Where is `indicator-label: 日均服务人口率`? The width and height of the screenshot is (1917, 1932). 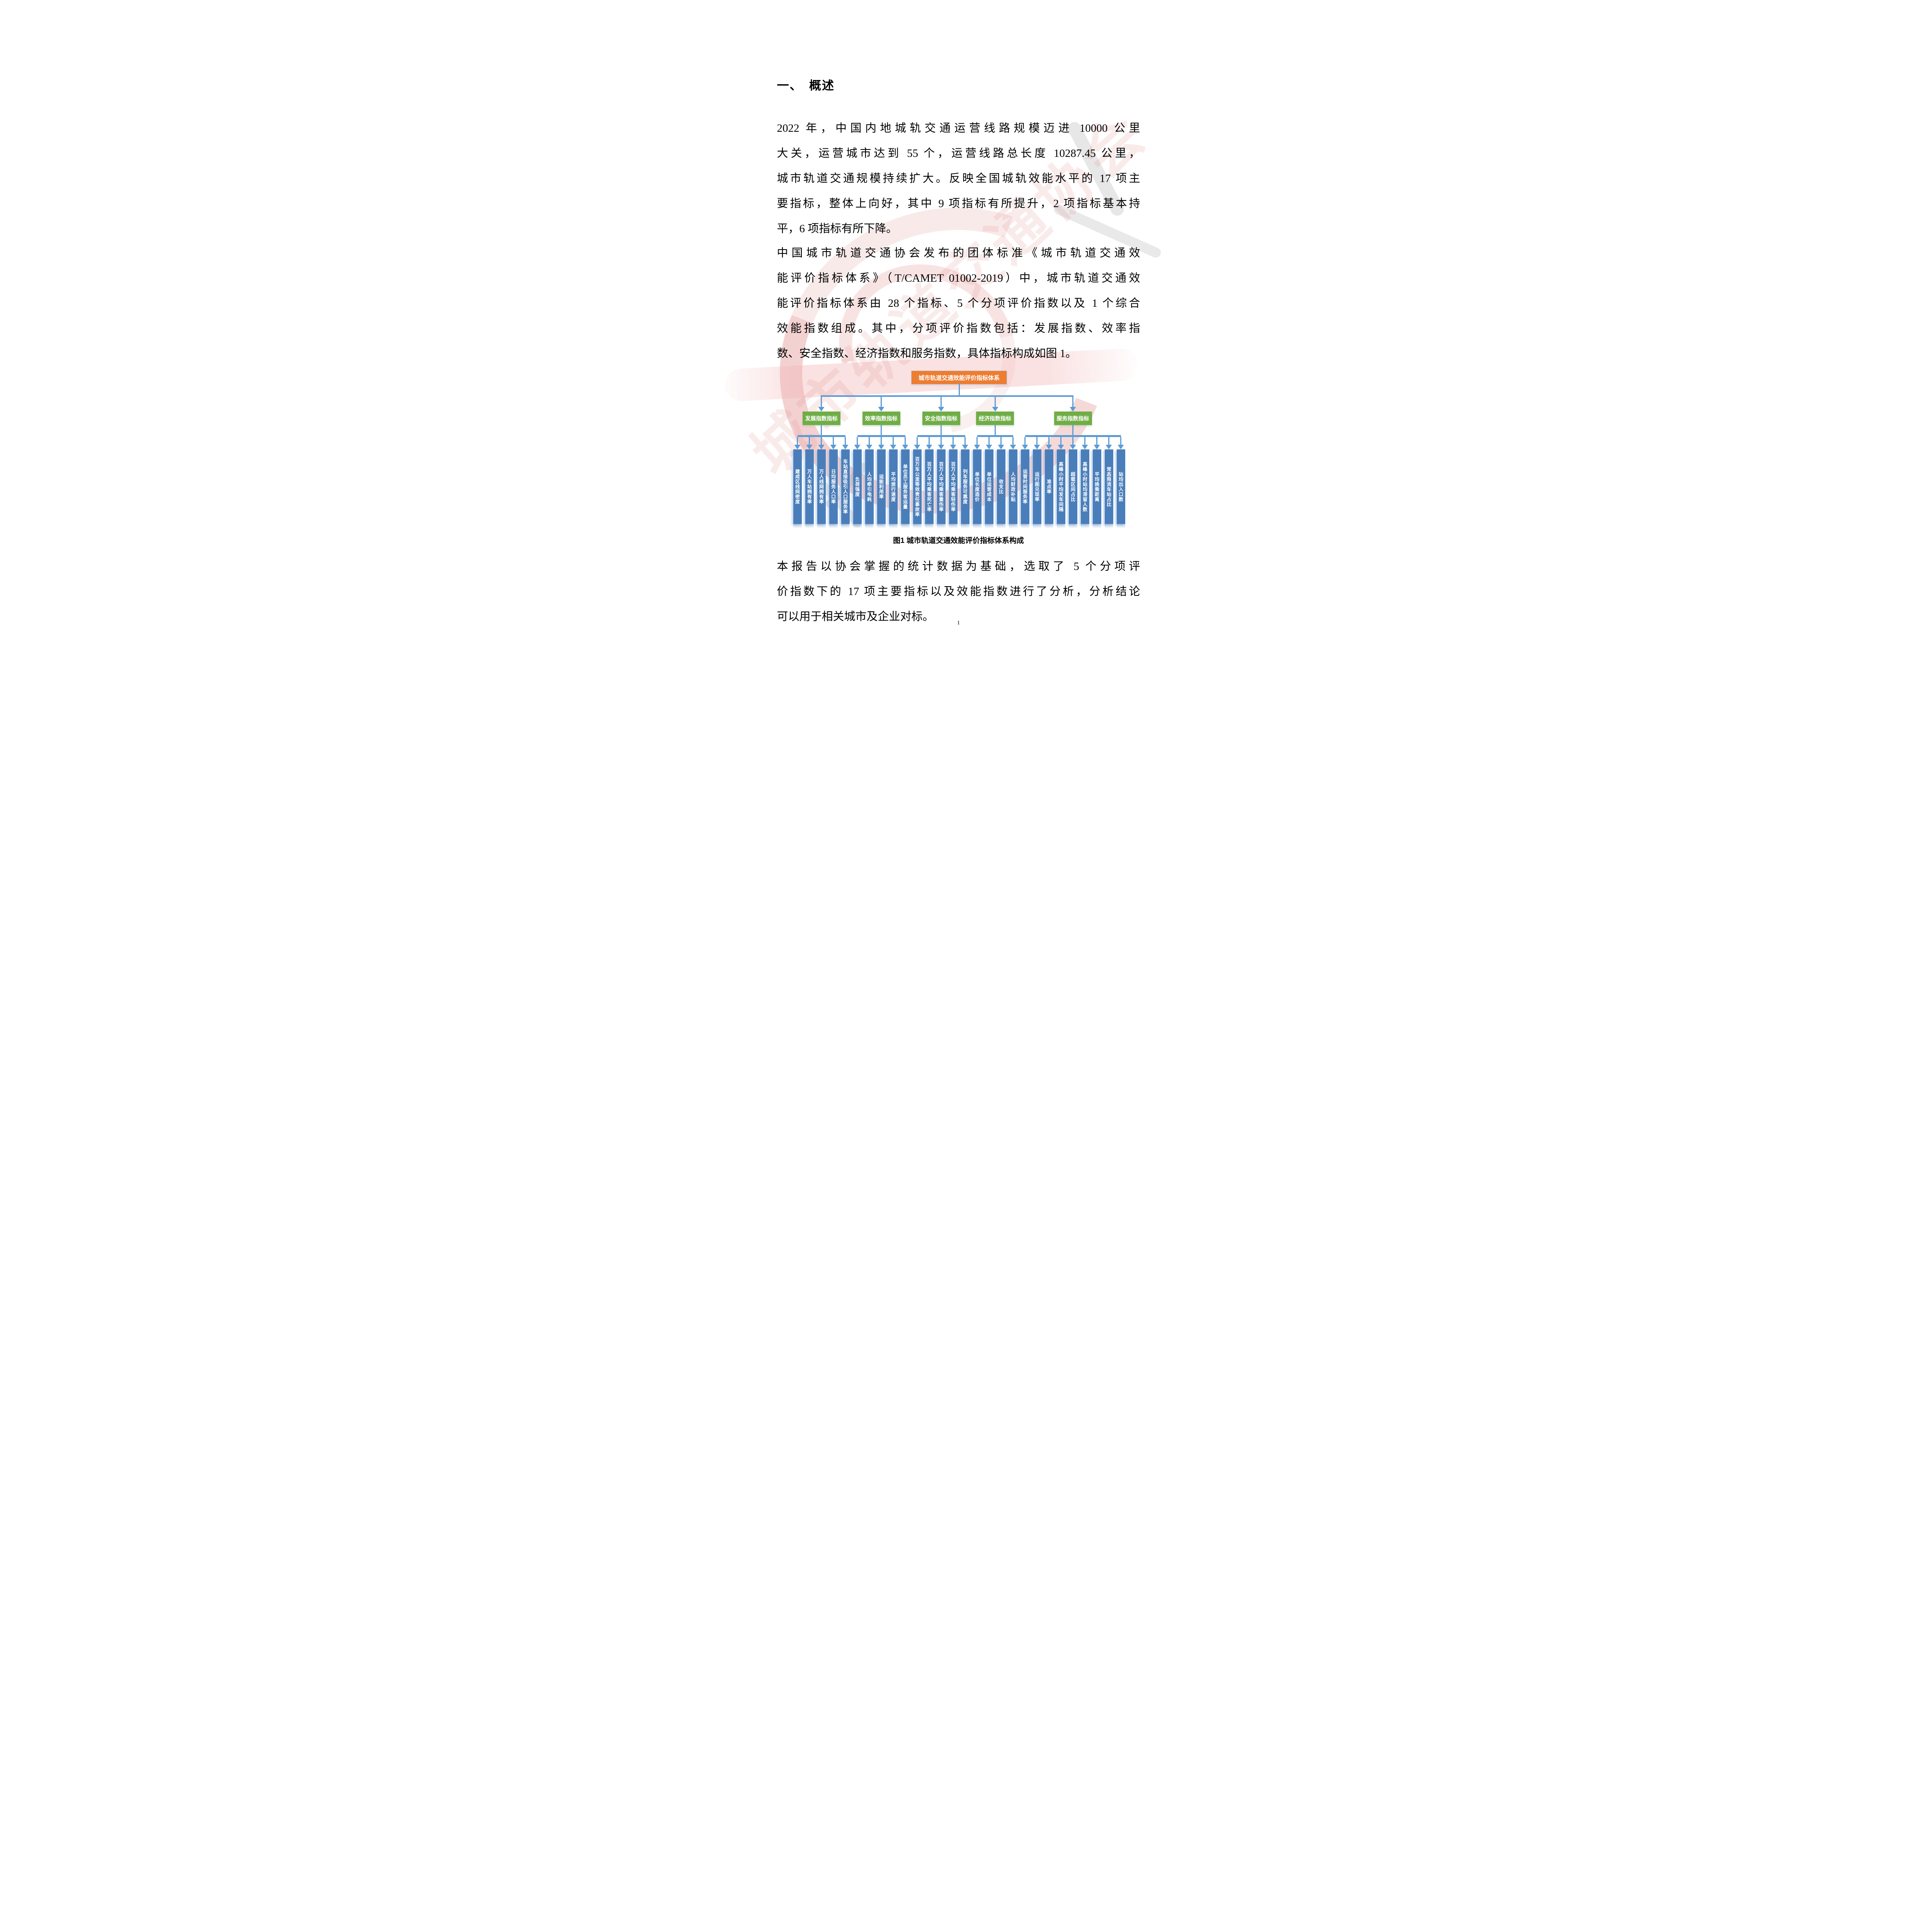 indicator-label: 日均服务人口率 is located at coordinates (833, 486).